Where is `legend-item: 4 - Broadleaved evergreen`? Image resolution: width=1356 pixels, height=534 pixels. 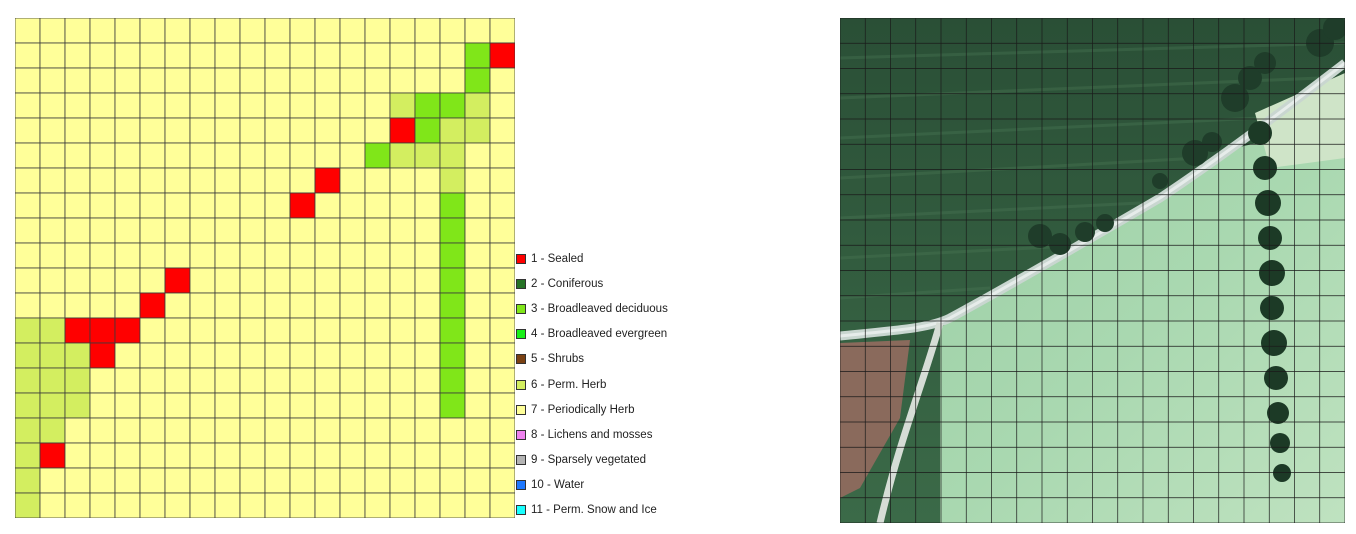 legend-item: 4 - Broadleaved evergreen is located at coordinates (592, 334).